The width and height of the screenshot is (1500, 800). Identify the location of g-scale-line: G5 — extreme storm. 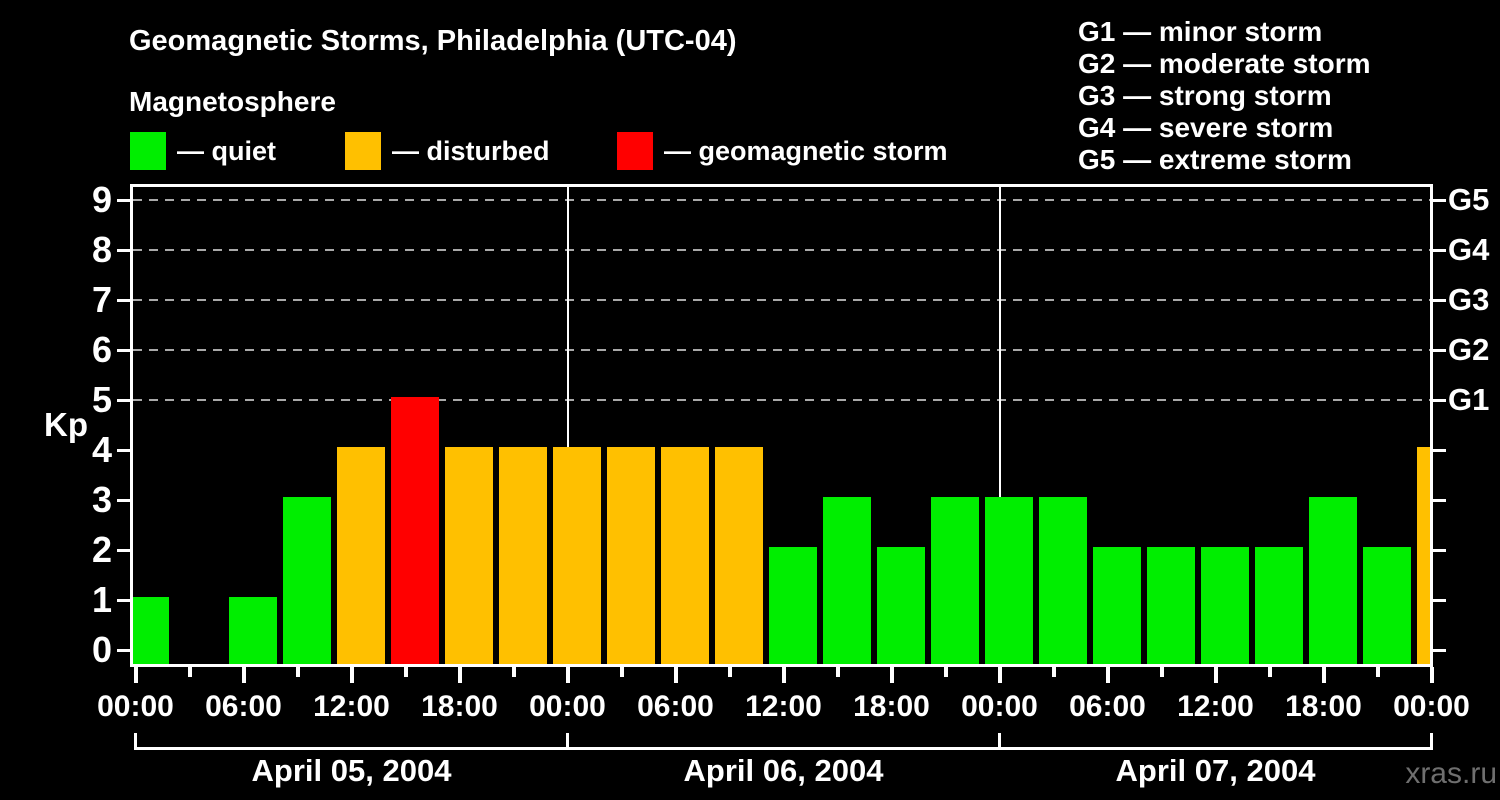
(1215, 159).